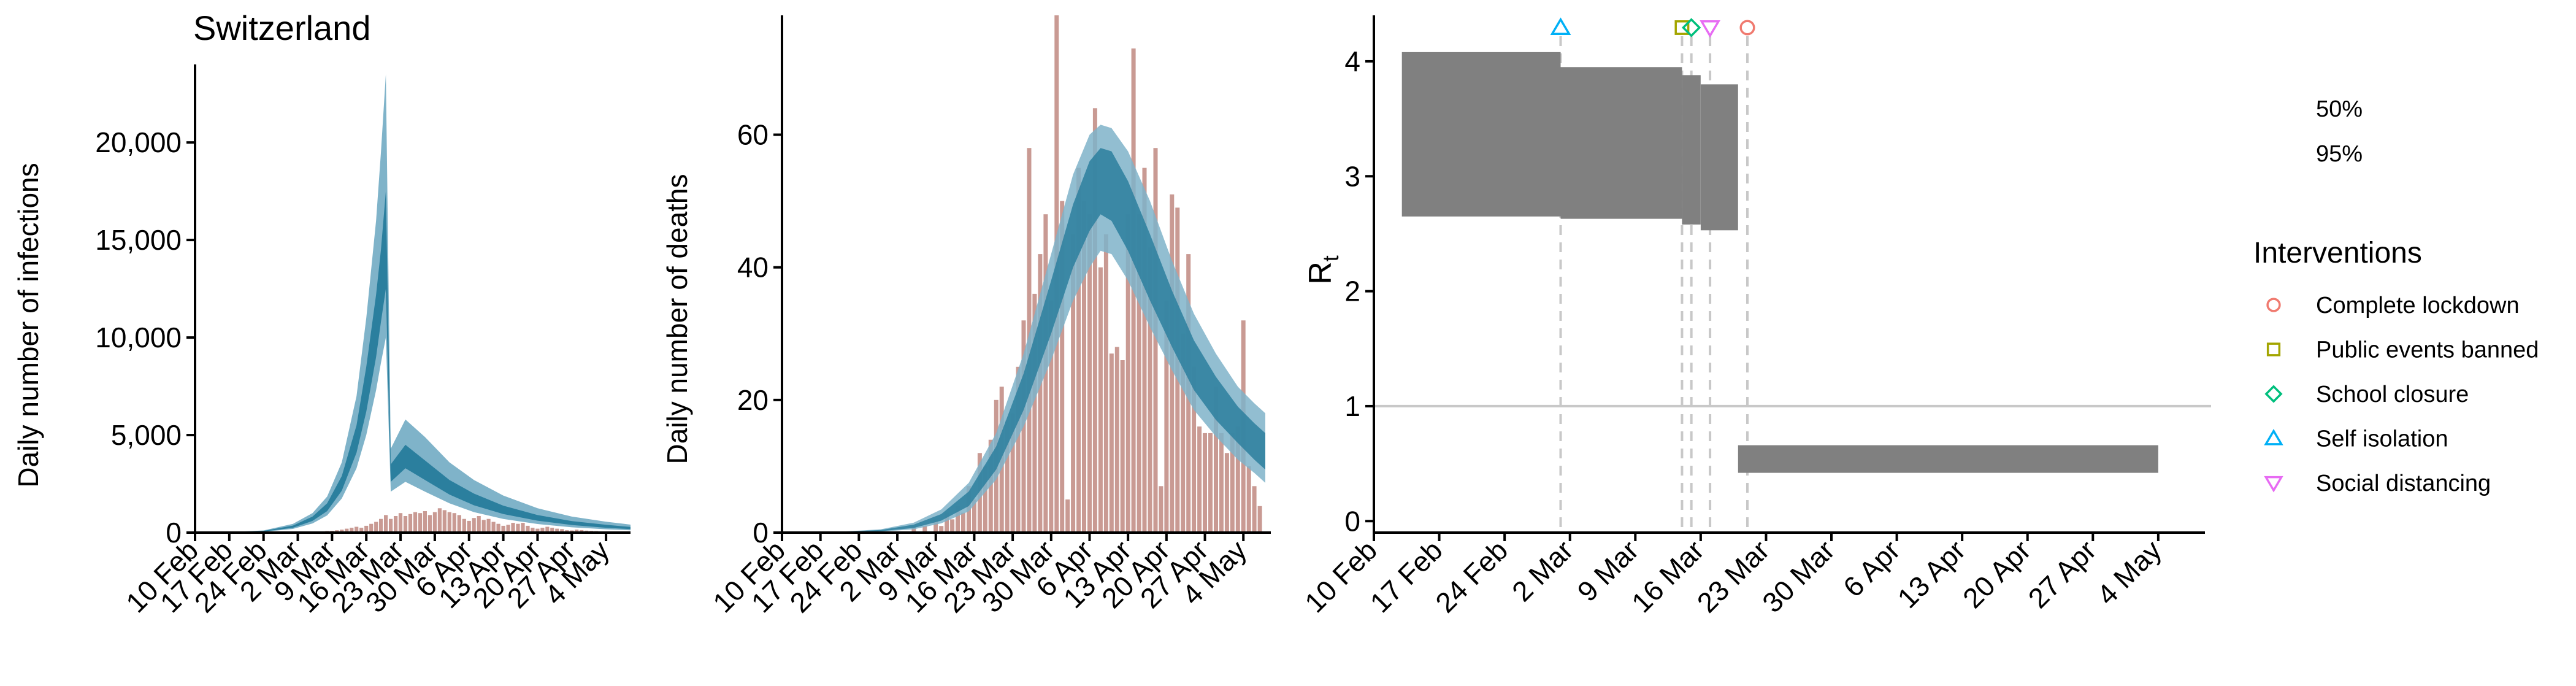 The image size is (2576, 686). What do you see at coordinates (2339, 154) in the screenshot?
I see `legend-ci-95: 95%` at bounding box center [2339, 154].